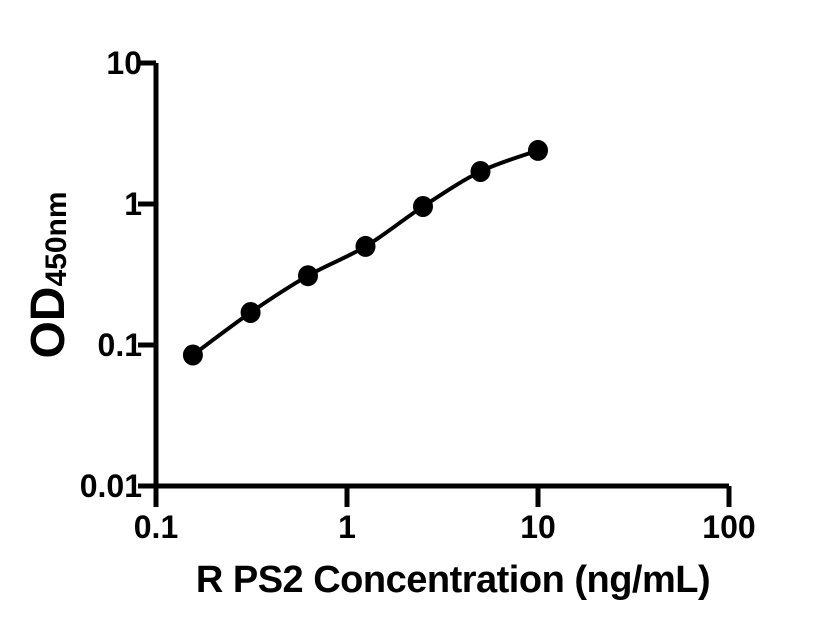 The width and height of the screenshot is (816, 640). I want to click on x-tick-label: 10, so click(538, 527).